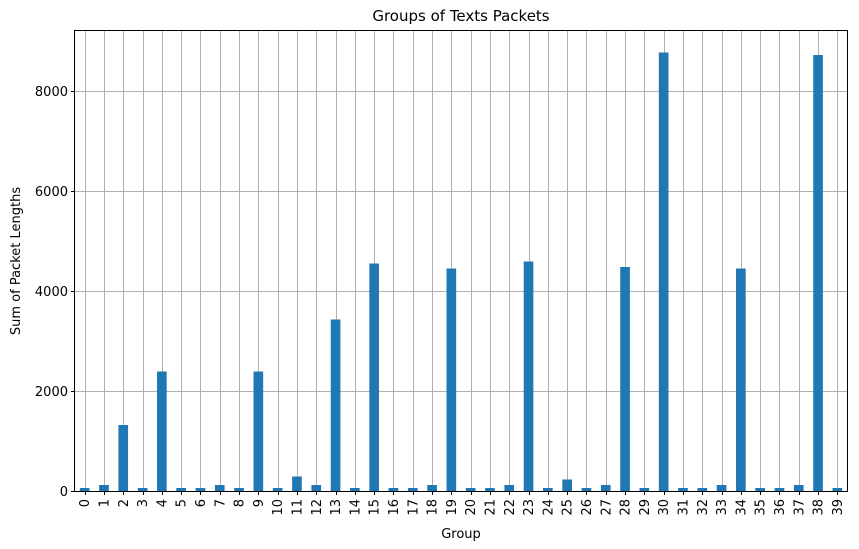  What do you see at coordinates (838, 507) in the screenshot?
I see `x-tick-label: 39` at bounding box center [838, 507].